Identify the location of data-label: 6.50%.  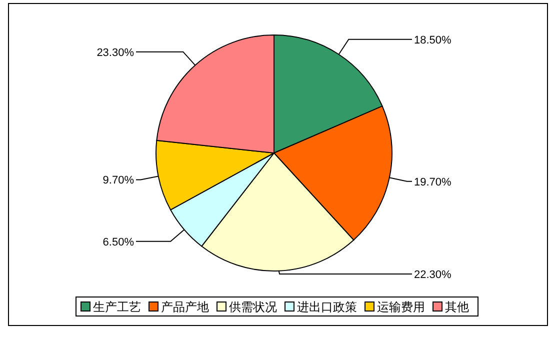
(118, 242).